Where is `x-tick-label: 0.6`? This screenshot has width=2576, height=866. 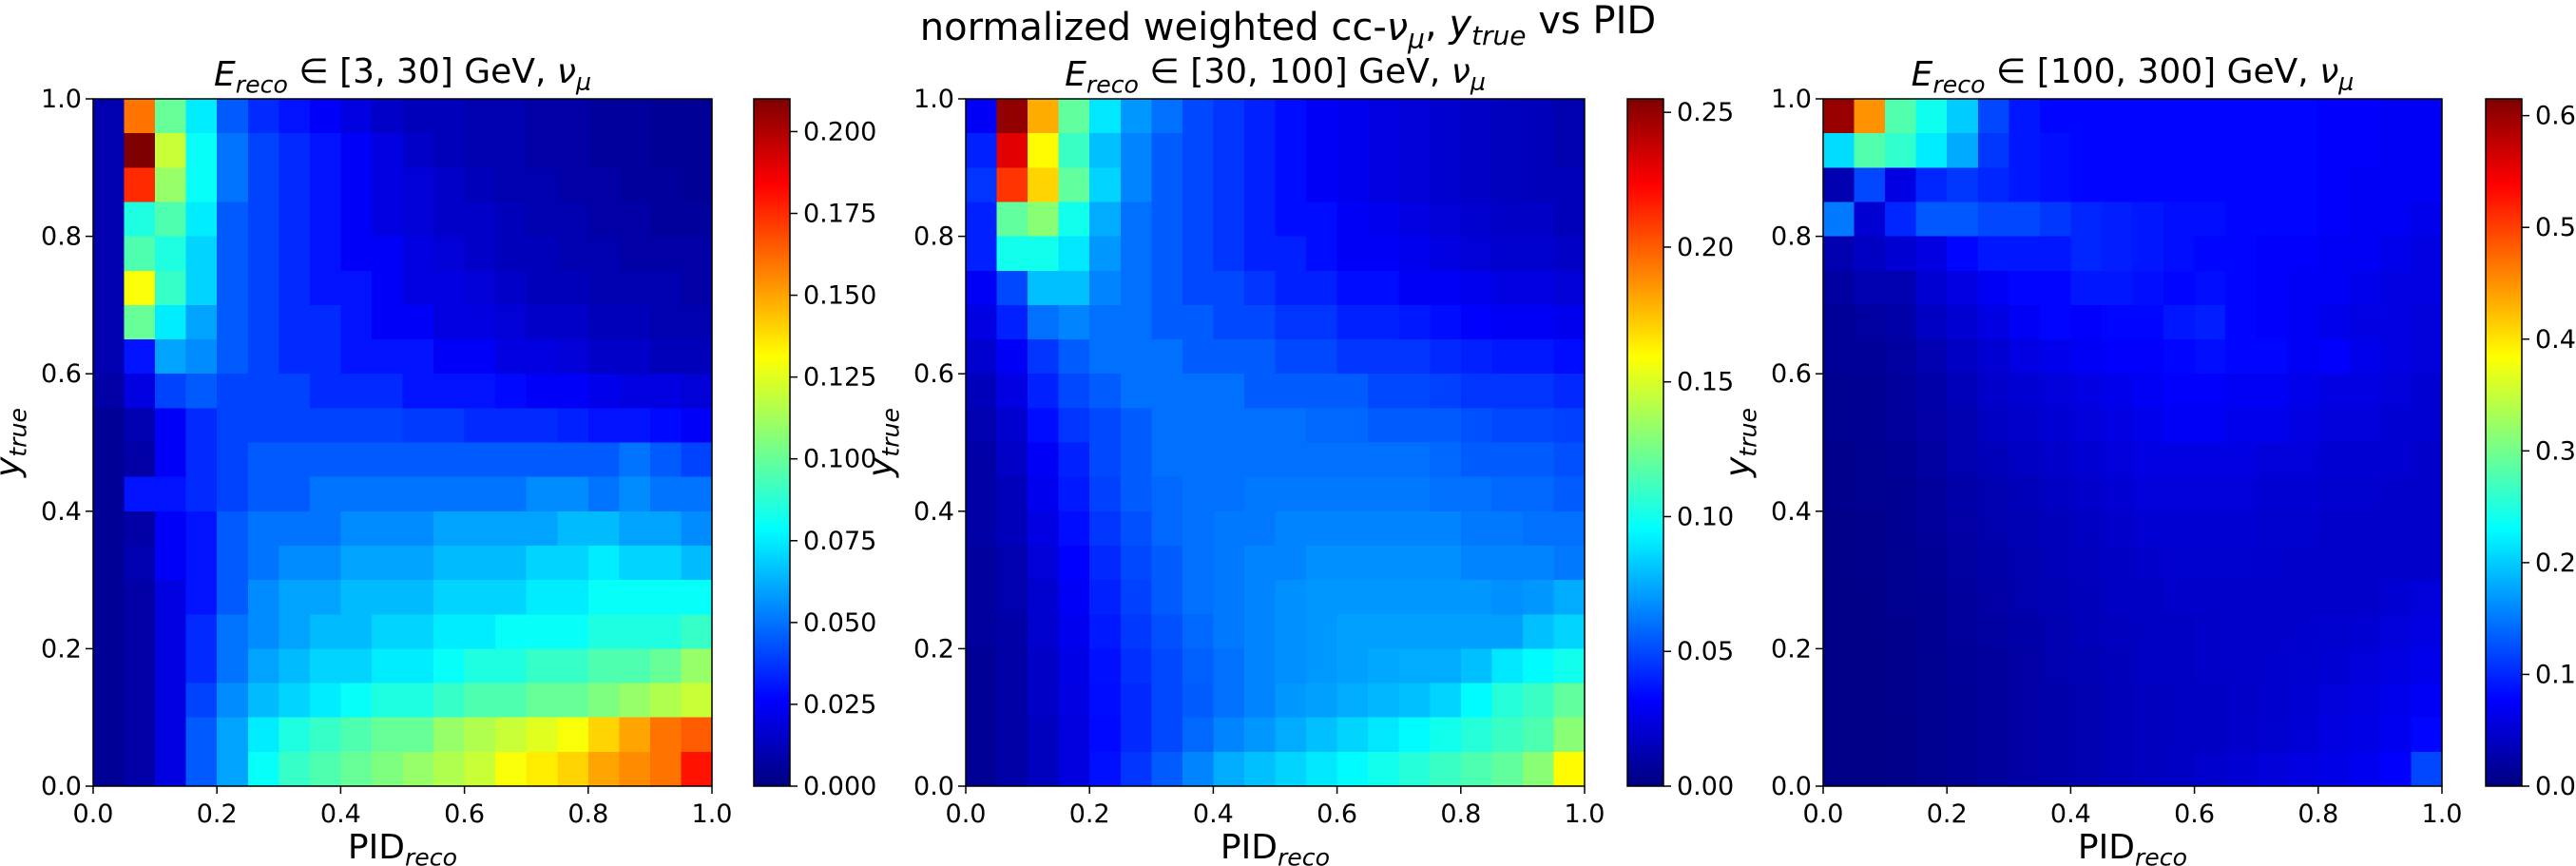
x-tick-label: 0.6 is located at coordinates (2194, 814).